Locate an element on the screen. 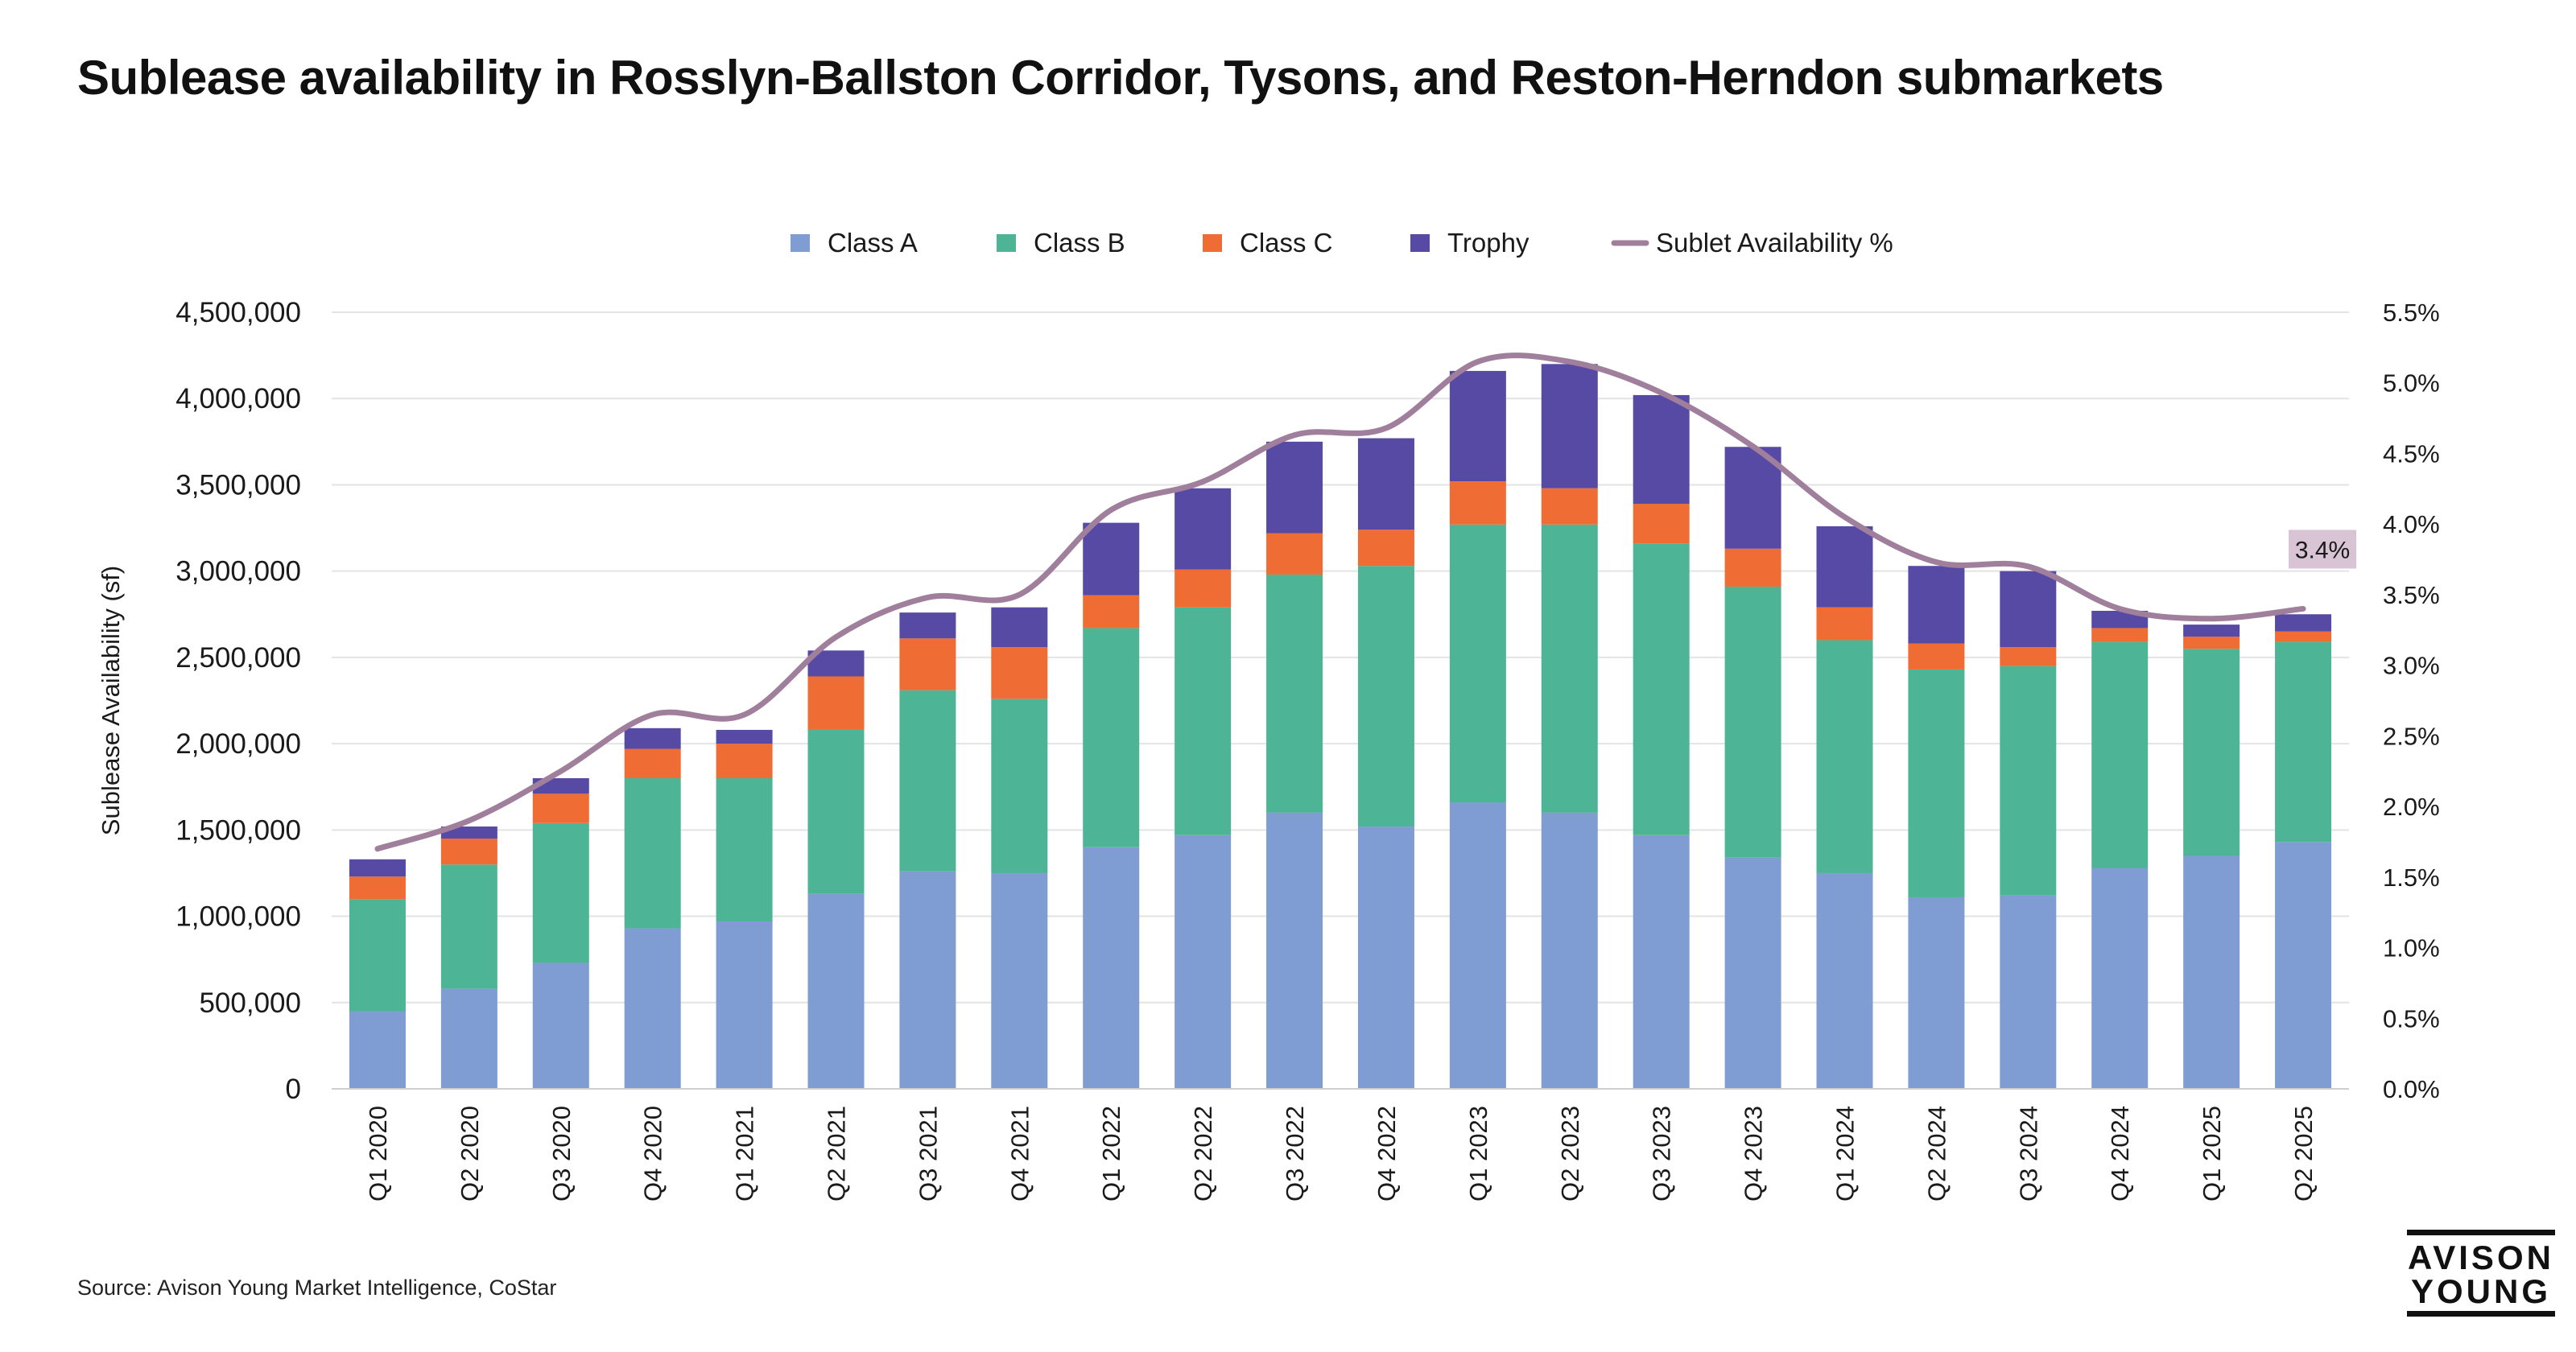  avison-young-logo: AVISON YOUNG is located at coordinates (2481, 1273).